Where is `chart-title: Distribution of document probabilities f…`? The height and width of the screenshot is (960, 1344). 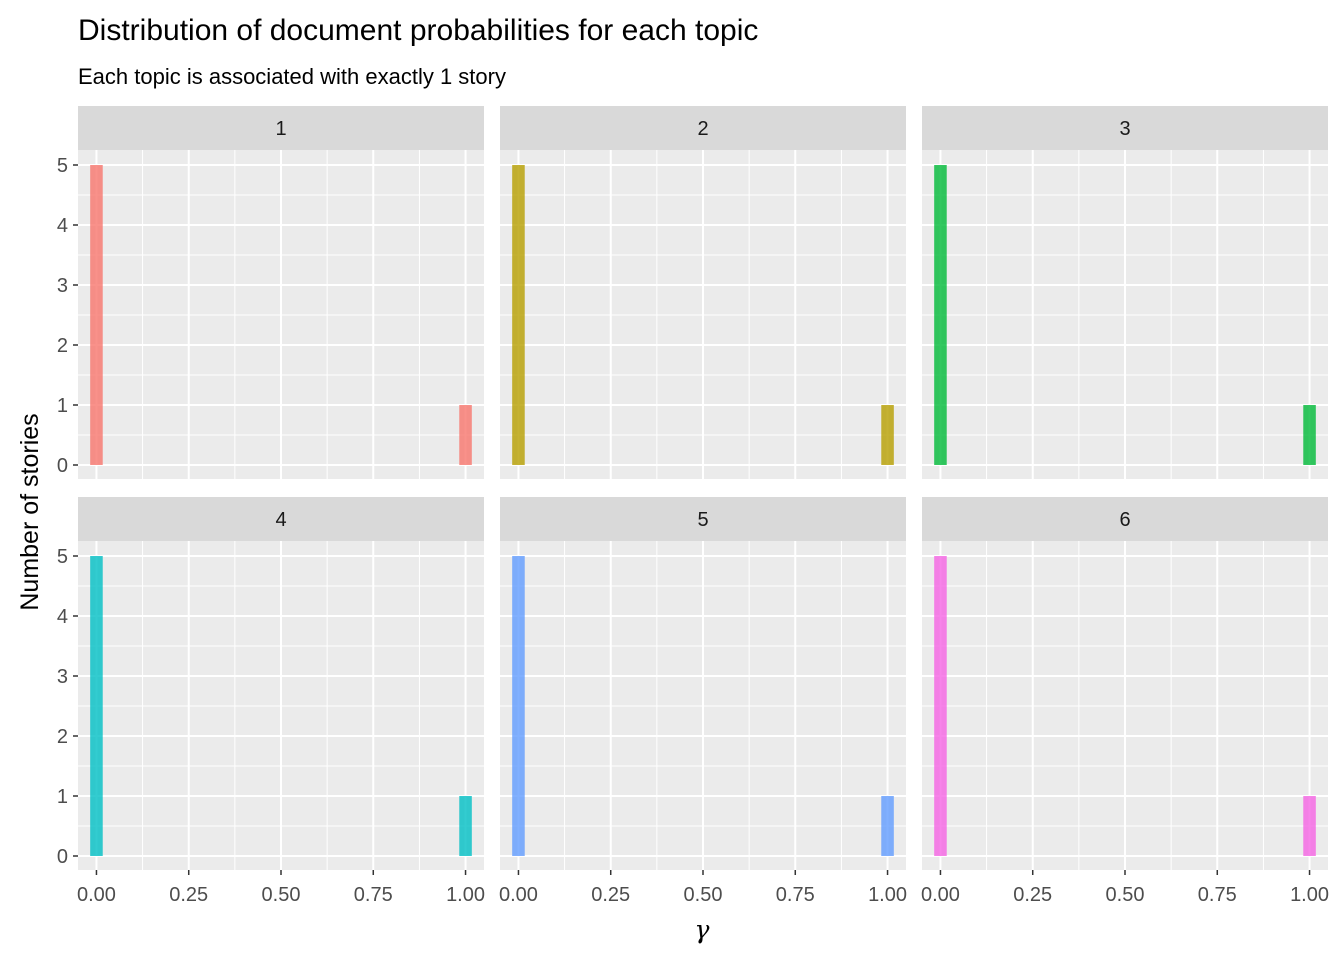 chart-title: Distribution of document probabilities f… is located at coordinates (418, 30).